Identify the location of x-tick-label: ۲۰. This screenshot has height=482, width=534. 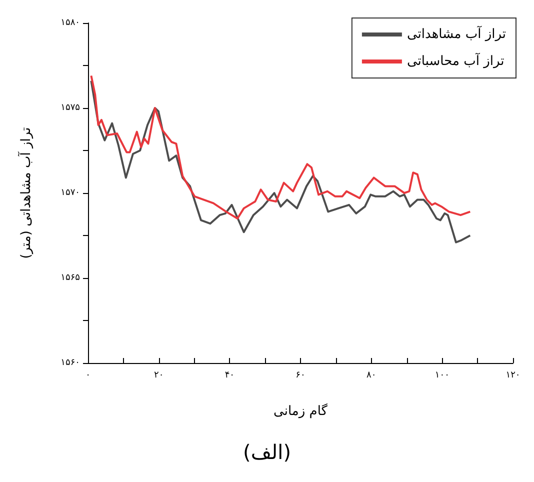
(159, 375).